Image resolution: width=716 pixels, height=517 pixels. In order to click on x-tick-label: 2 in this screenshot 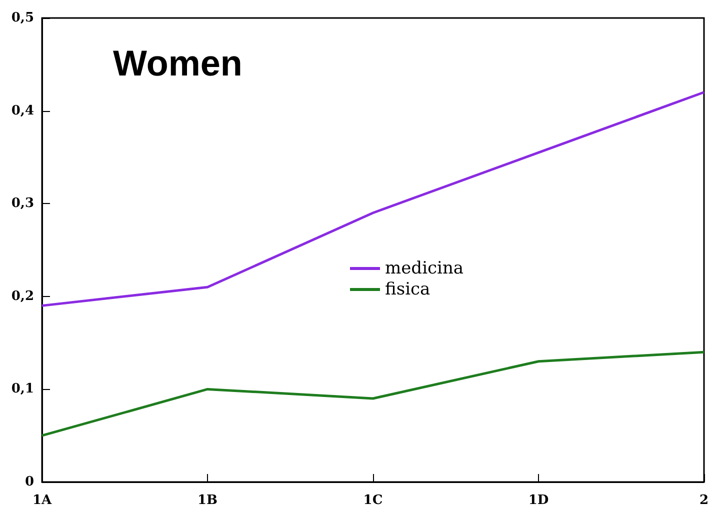, I will do `click(704, 500)`.